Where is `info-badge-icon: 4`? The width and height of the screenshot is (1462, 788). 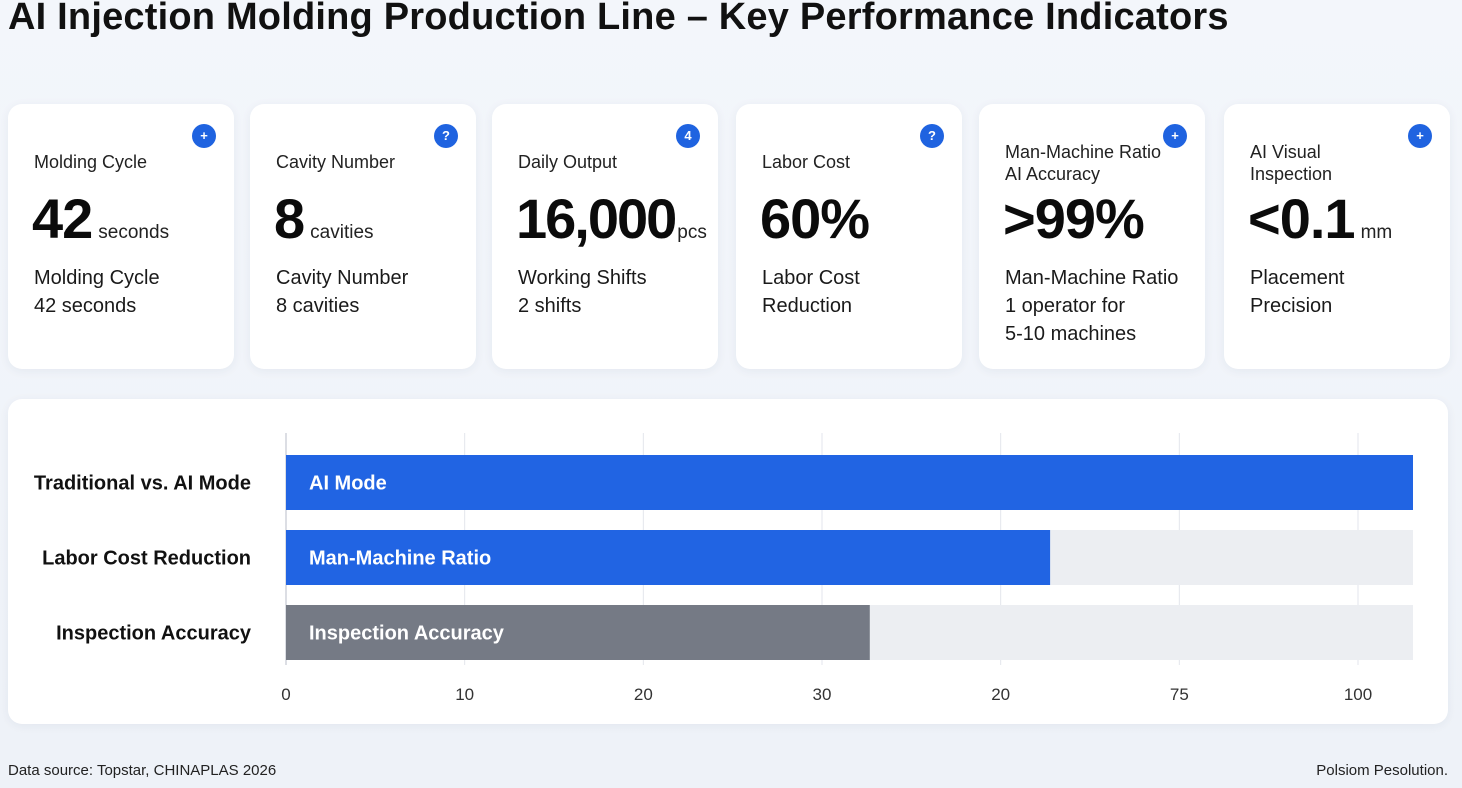
info-badge-icon: 4 is located at coordinates (688, 136).